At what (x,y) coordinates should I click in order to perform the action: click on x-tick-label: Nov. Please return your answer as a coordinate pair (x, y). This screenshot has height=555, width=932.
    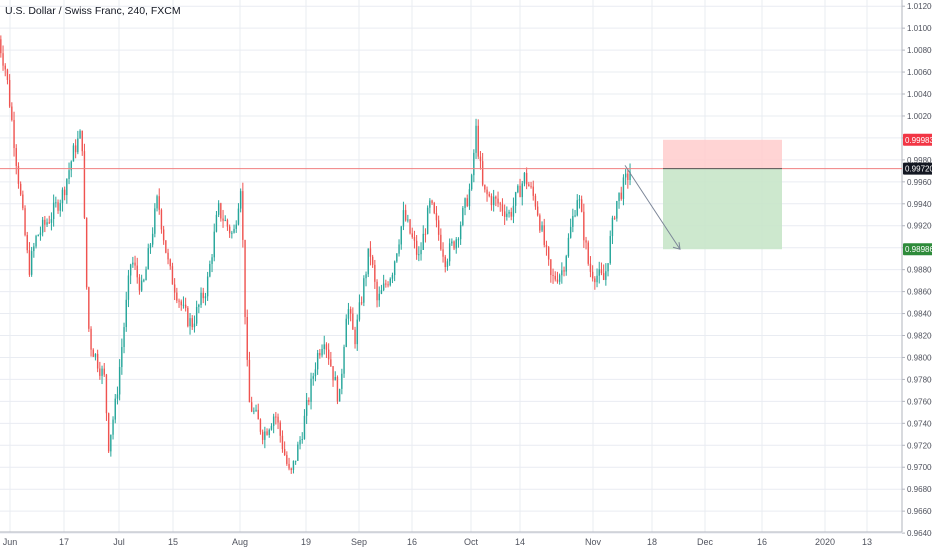
    Looking at the image, I should click on (593, 542).